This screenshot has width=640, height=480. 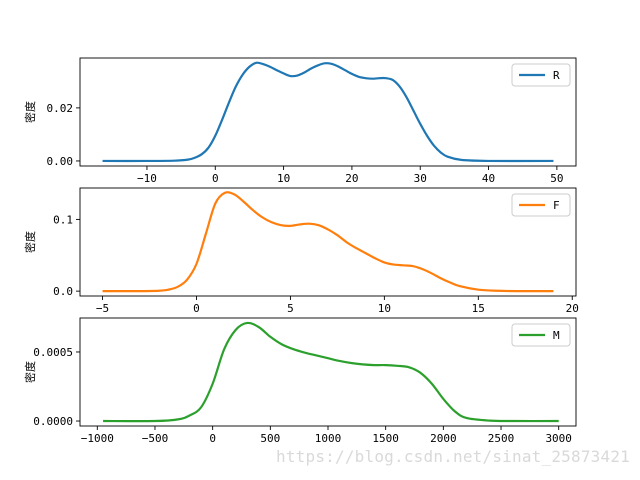 I want to click on legend-label: F, so click(x=556, y=205).